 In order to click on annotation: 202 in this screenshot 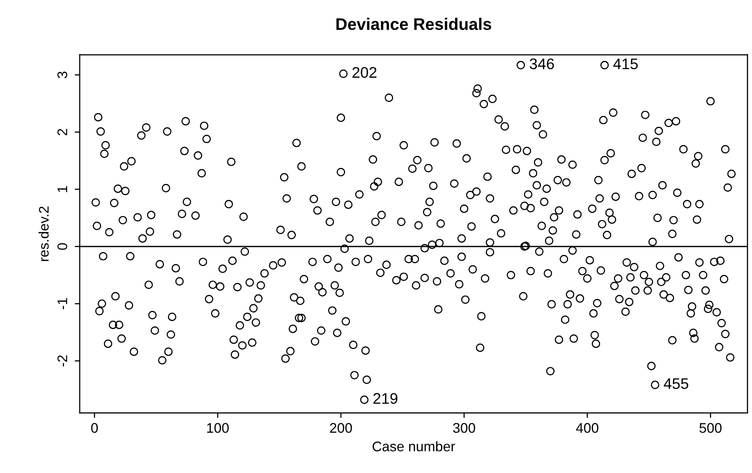, I will do `click(364, 72)`.